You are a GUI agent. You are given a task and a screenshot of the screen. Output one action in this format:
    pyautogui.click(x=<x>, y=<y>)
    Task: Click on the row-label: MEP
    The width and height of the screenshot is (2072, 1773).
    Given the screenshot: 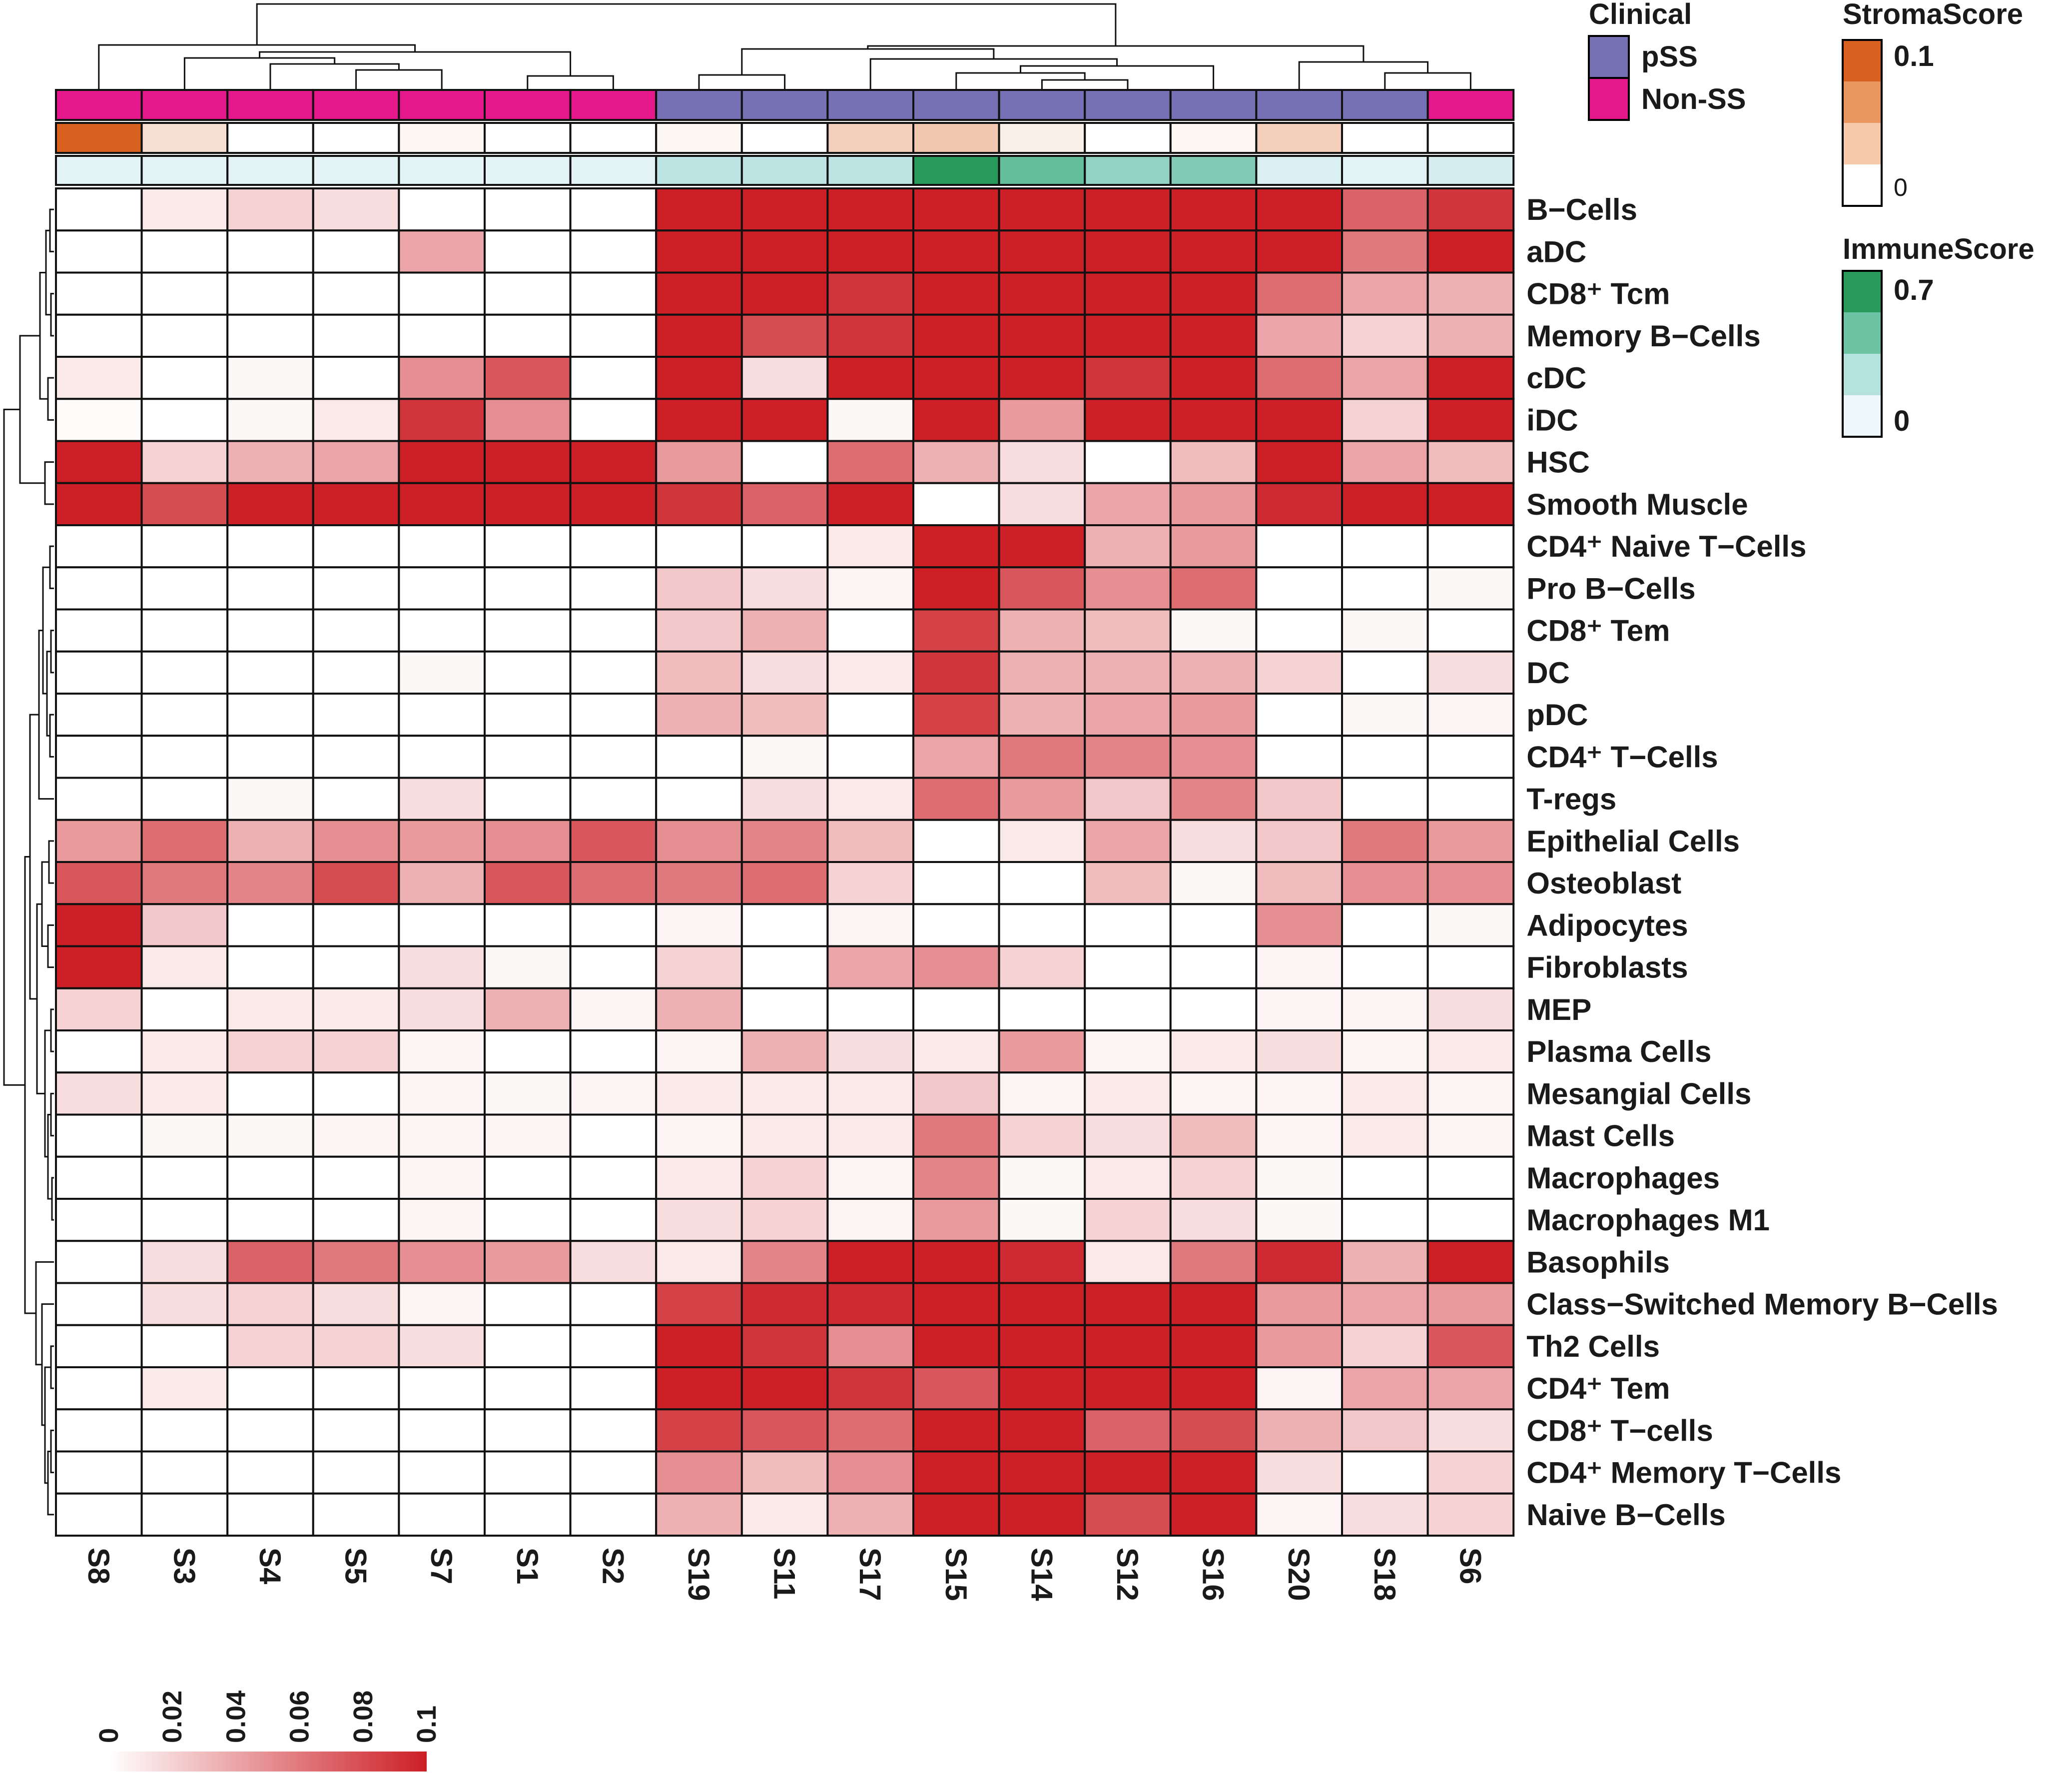 What is the action you would take?
    pyautogui.click(x=1558, y=1009)
    